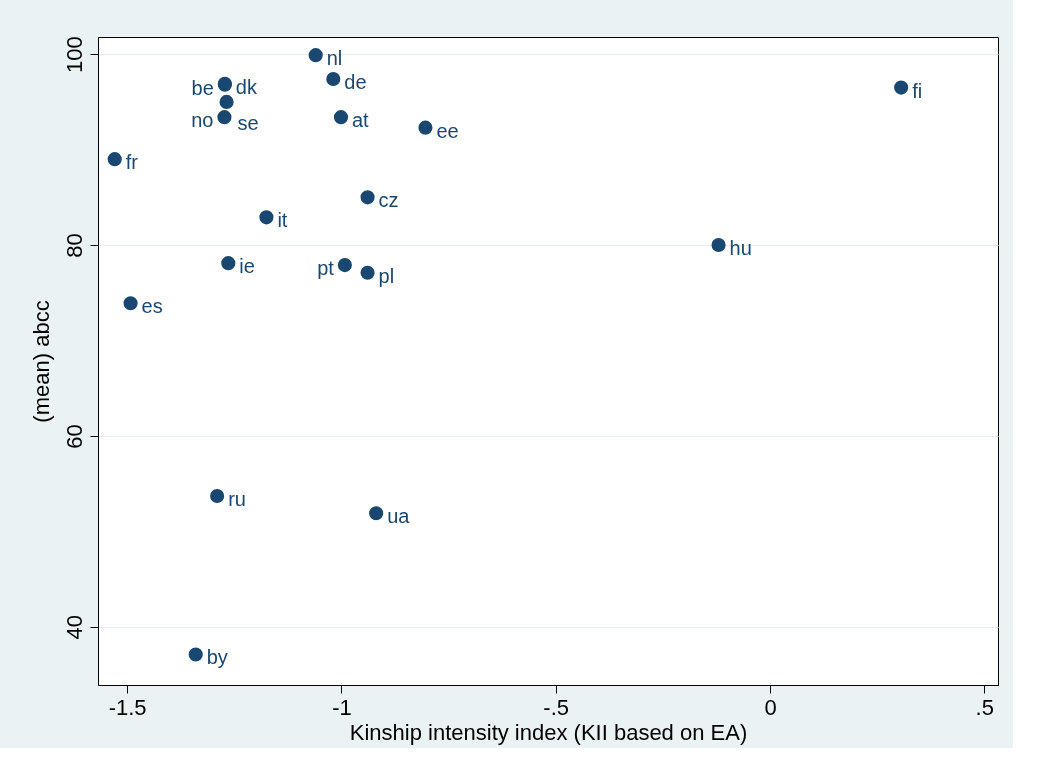  I want to click on y-tick-label: 40, so click(74, 627).